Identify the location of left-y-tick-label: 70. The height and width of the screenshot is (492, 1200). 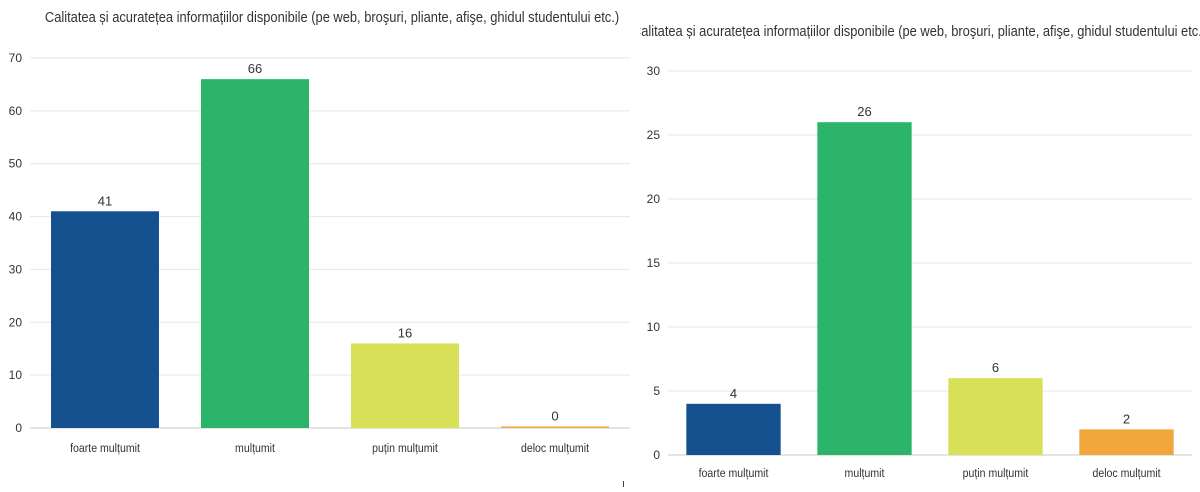
(16, 58).